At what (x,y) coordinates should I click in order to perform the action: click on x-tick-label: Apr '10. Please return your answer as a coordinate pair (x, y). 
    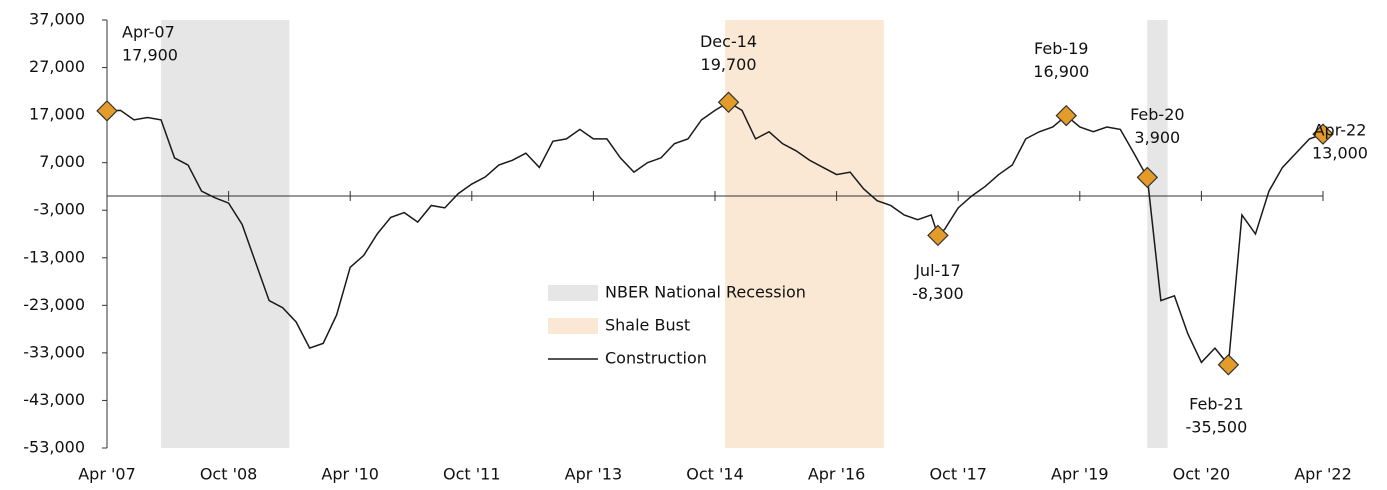
    Looking at the image, I should click on (350, 474).